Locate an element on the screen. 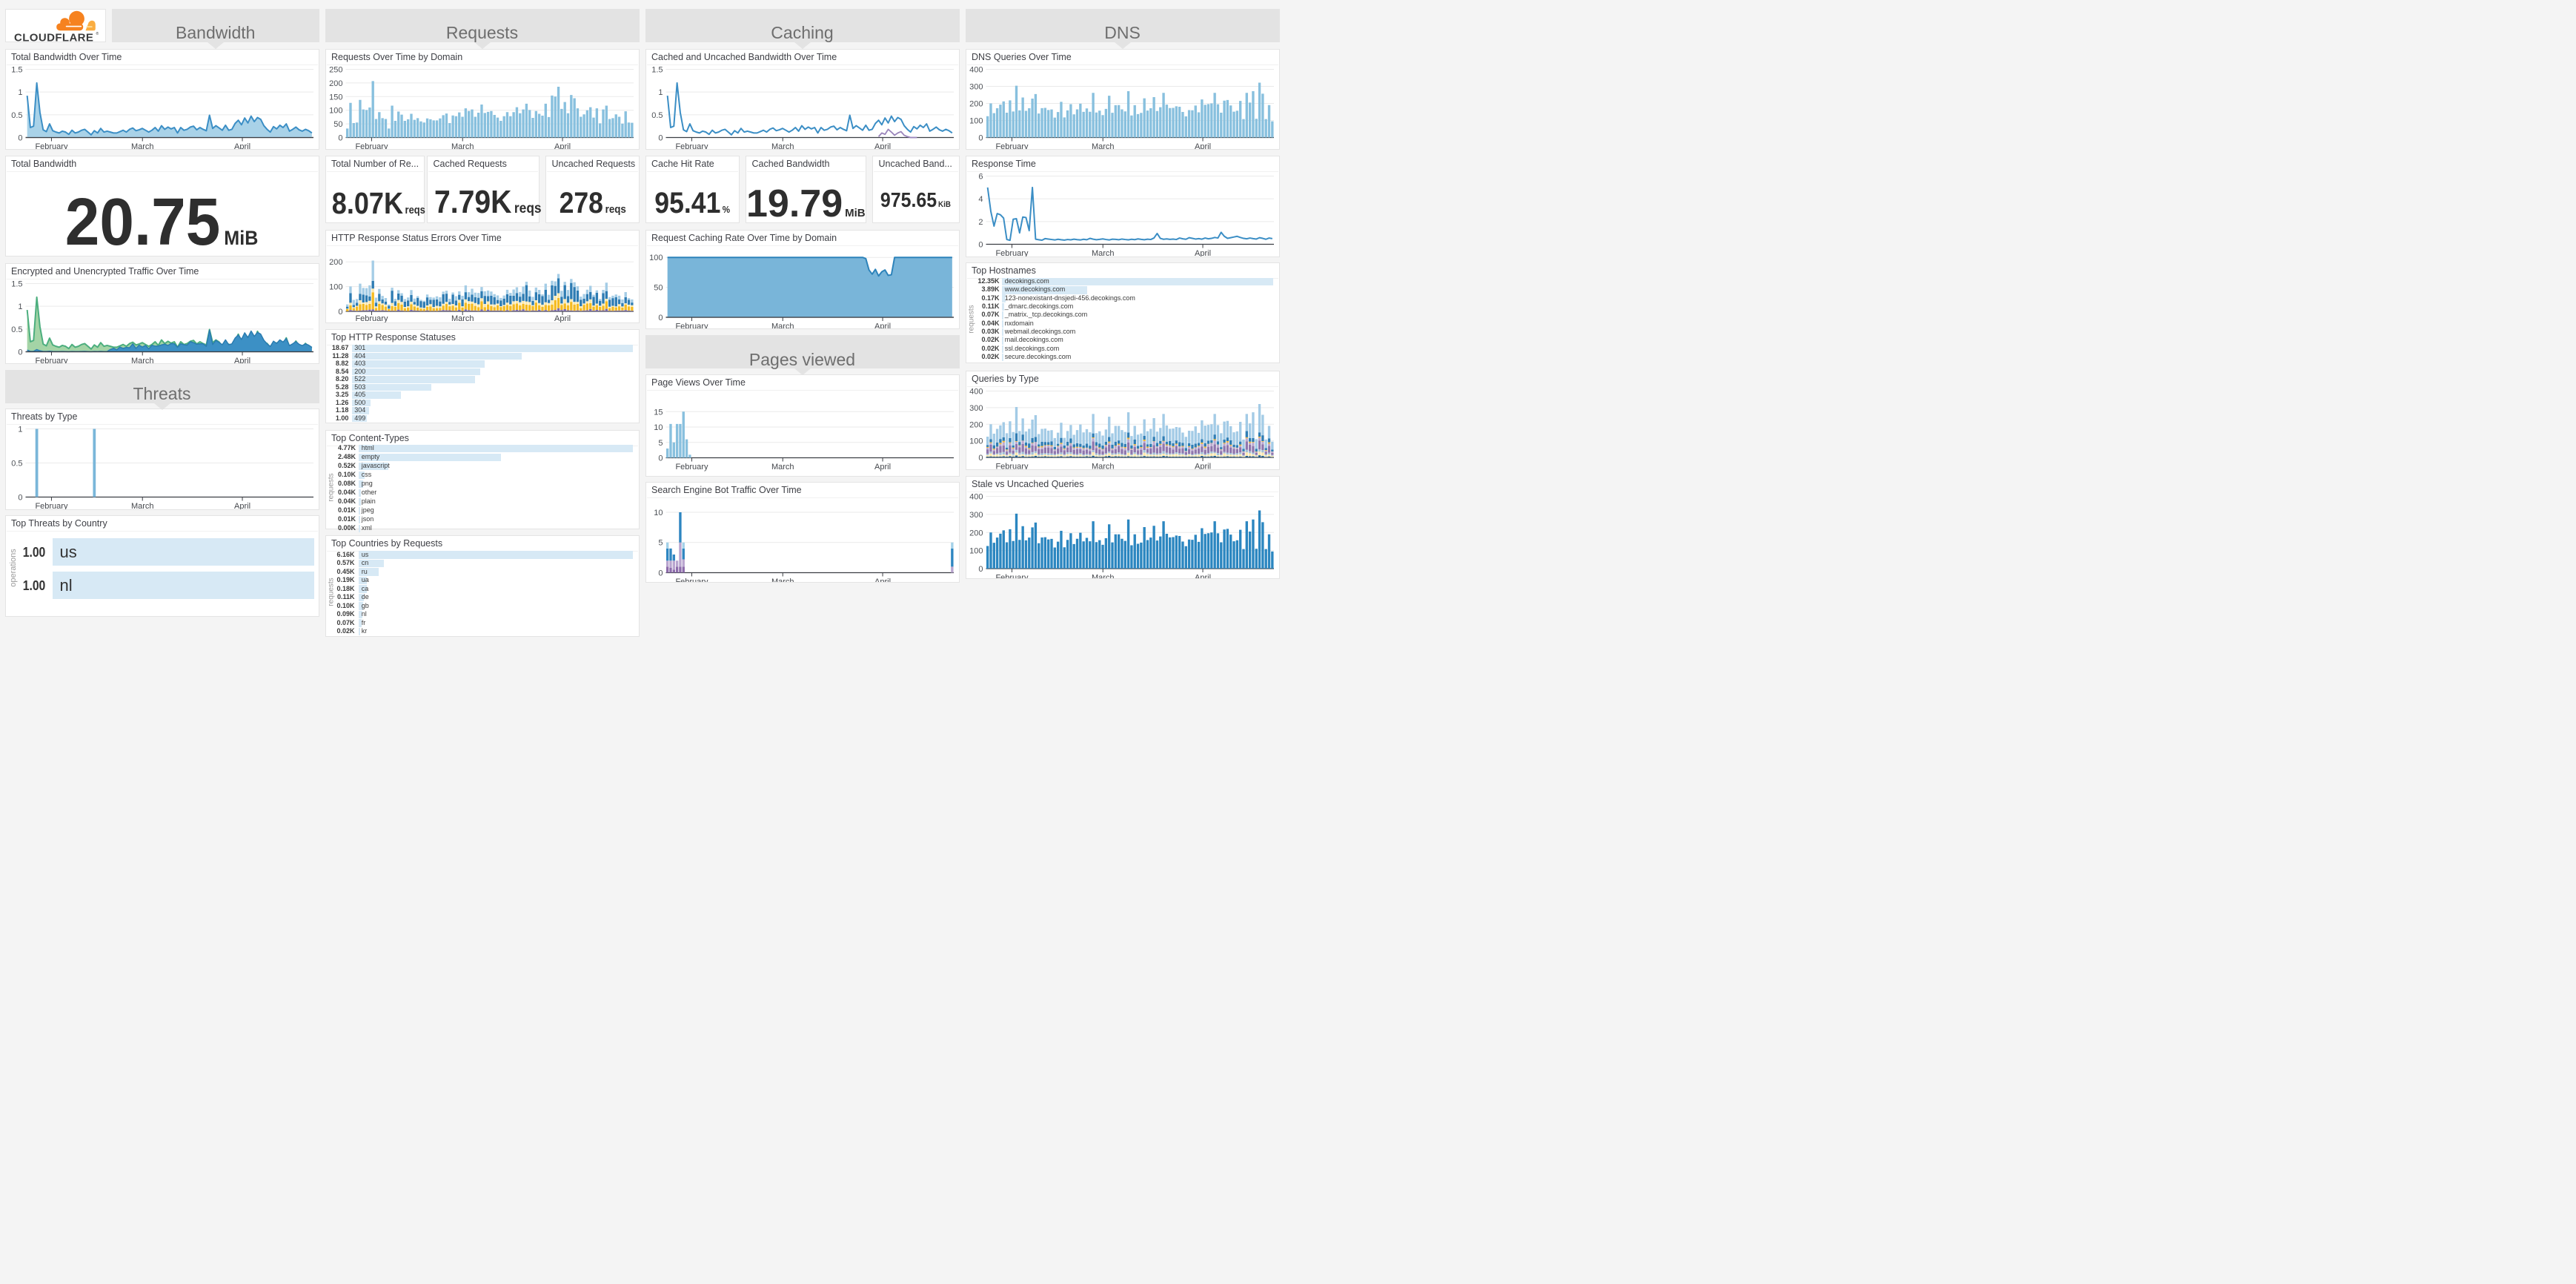 This screenshot has width=2576, height=1284. svg-text: 2 is located at coordinates (981, 223).